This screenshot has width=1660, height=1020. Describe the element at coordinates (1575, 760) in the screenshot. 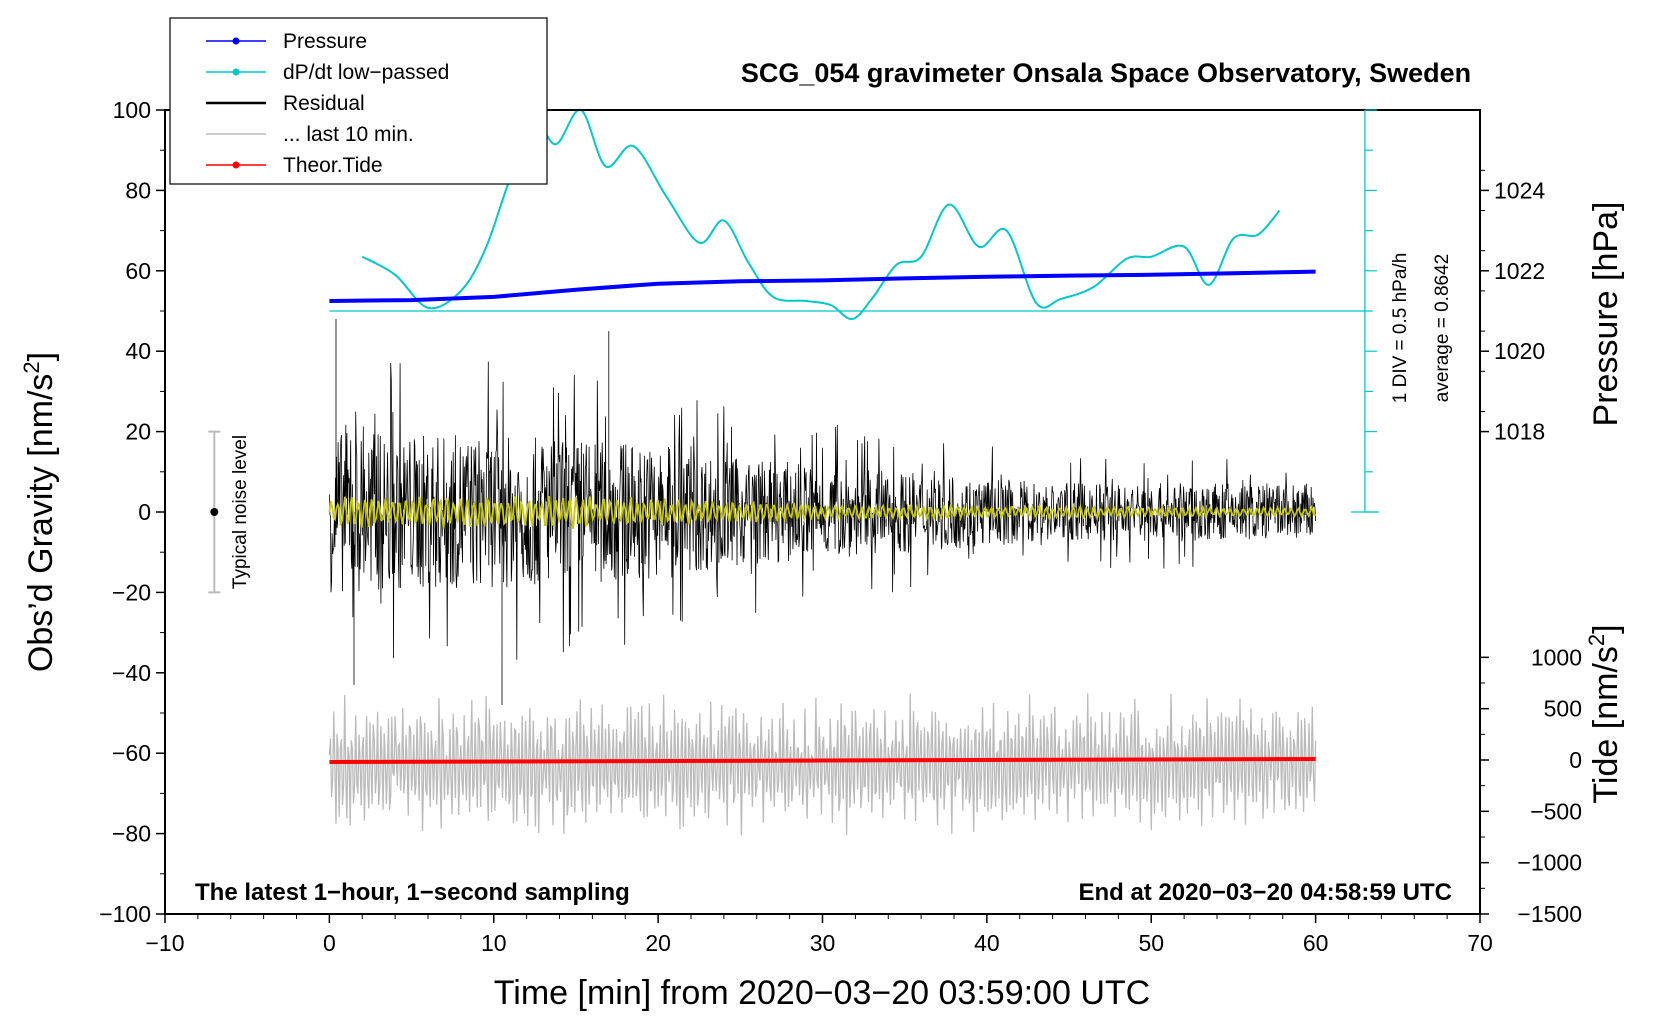

I see `tide-tick-label: 0` at that location.